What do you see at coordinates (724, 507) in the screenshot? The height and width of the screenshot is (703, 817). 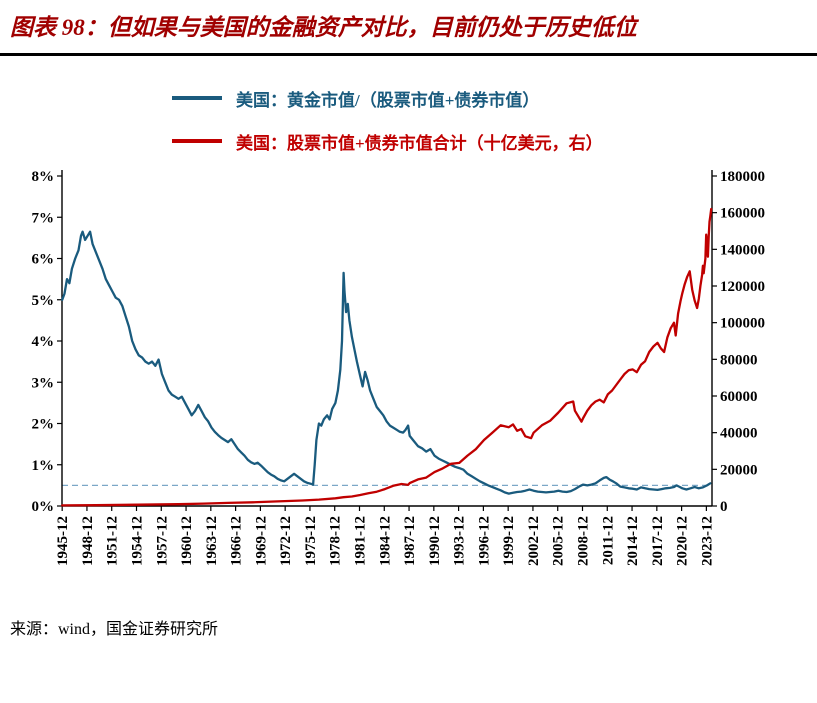 I see `right-axis-tick-label: 0` at bounding box center [724, 507].